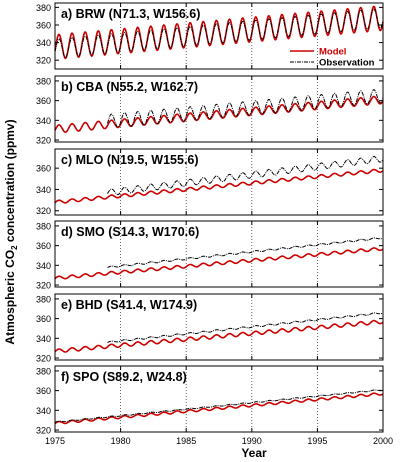 This screenshot has height=462, width=402. I want to click on panel-title: e) BHD (S41.4, W174.9), so click(129, 305).